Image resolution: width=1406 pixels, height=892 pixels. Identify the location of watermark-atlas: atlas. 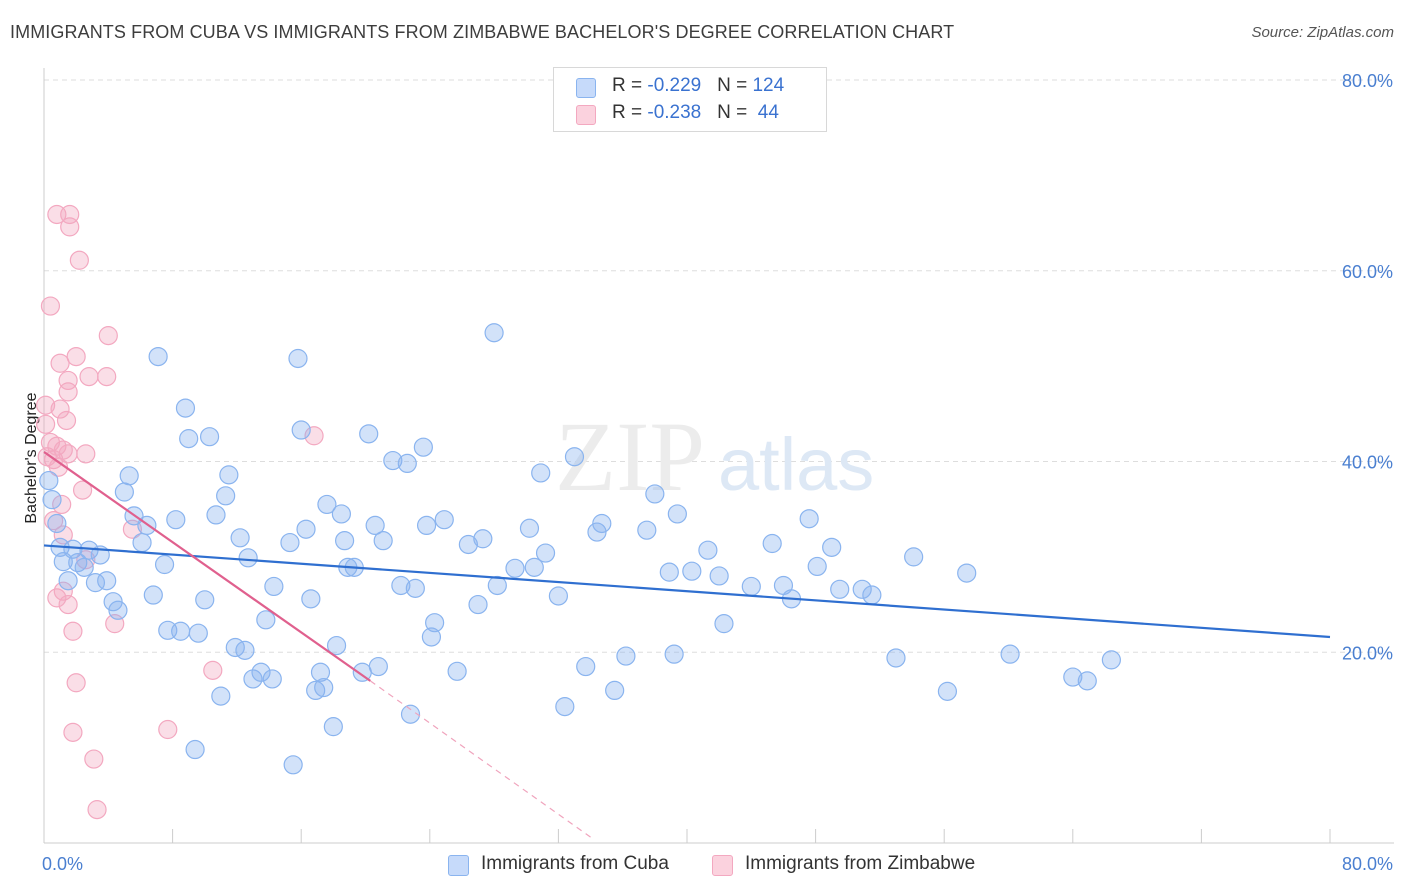
(796, 464).